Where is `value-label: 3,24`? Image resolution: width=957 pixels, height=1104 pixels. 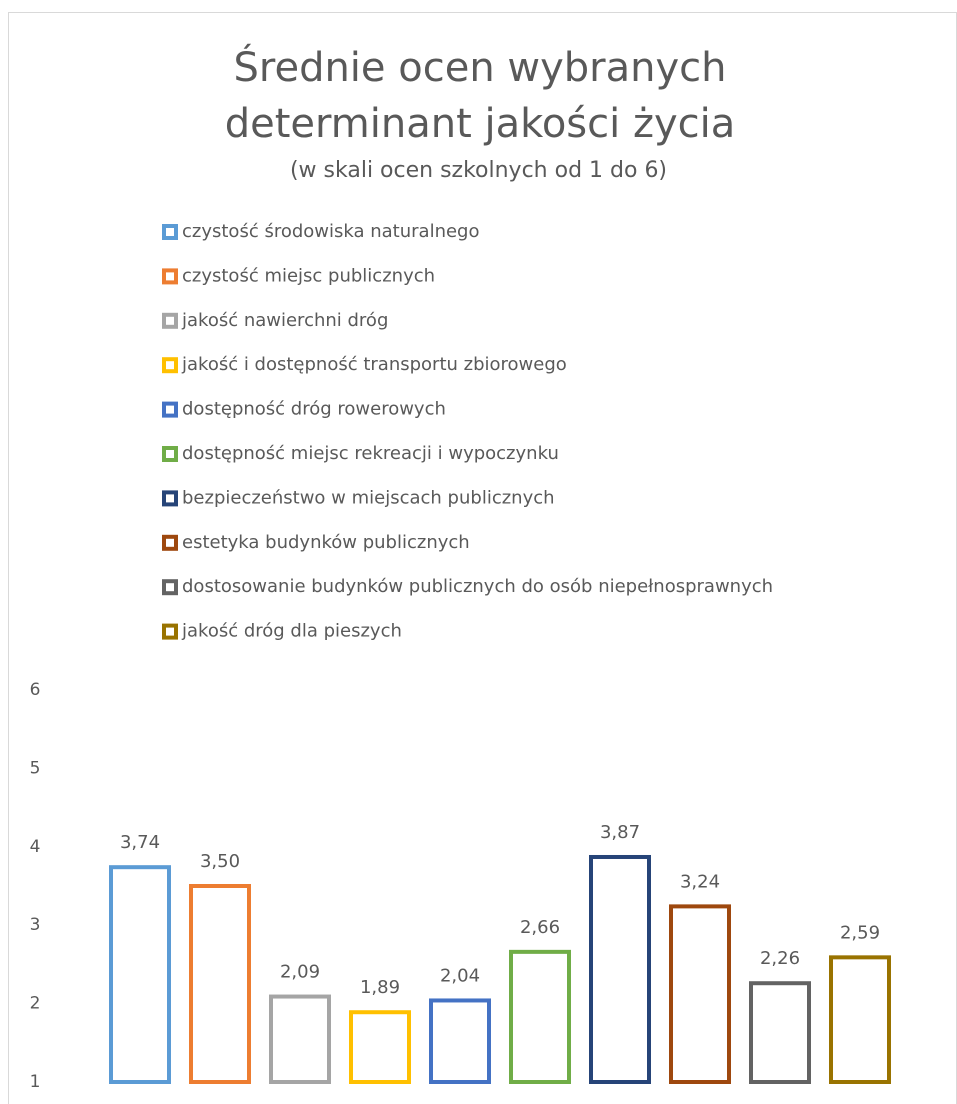 value-label: 3,24 is located at coordinates (700, 881).